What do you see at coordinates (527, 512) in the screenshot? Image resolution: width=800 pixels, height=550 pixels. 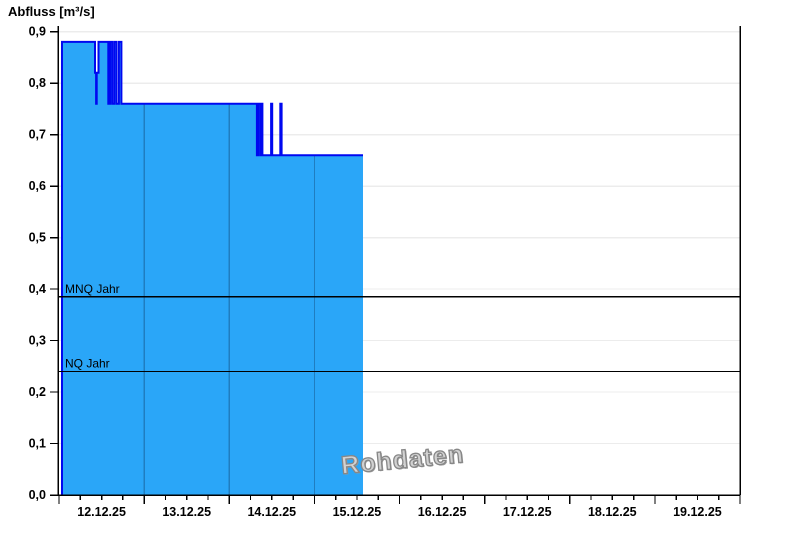 I see `x-day-label: 17.12.25` at bounding box center [527, 512].